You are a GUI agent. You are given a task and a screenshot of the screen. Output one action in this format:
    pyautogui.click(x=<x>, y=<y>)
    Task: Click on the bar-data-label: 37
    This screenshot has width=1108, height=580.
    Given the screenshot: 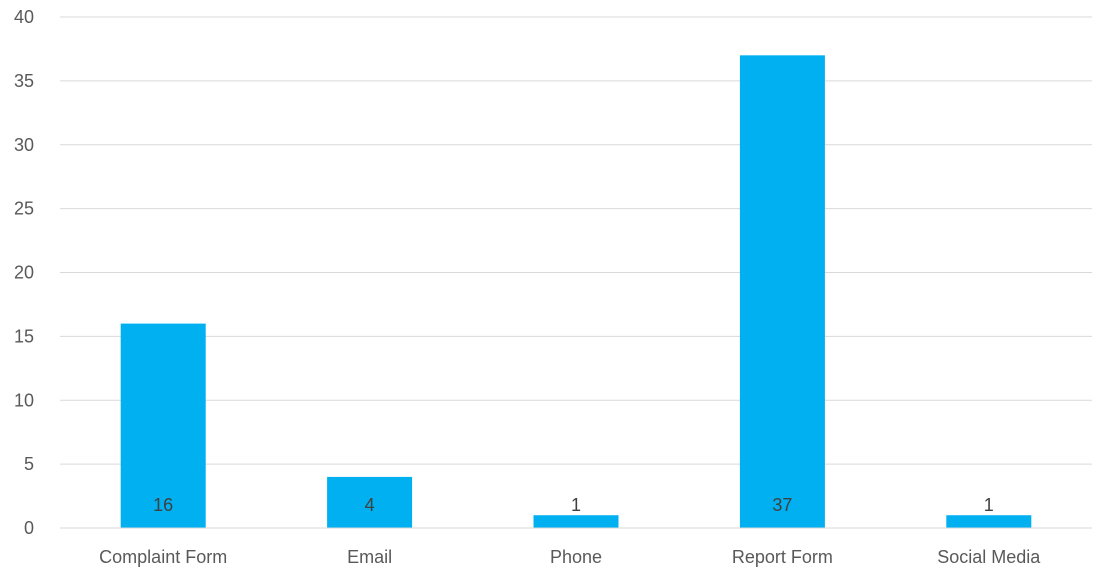 What is the action you would take?
    pyautogui.click(x=782, y=505)
    